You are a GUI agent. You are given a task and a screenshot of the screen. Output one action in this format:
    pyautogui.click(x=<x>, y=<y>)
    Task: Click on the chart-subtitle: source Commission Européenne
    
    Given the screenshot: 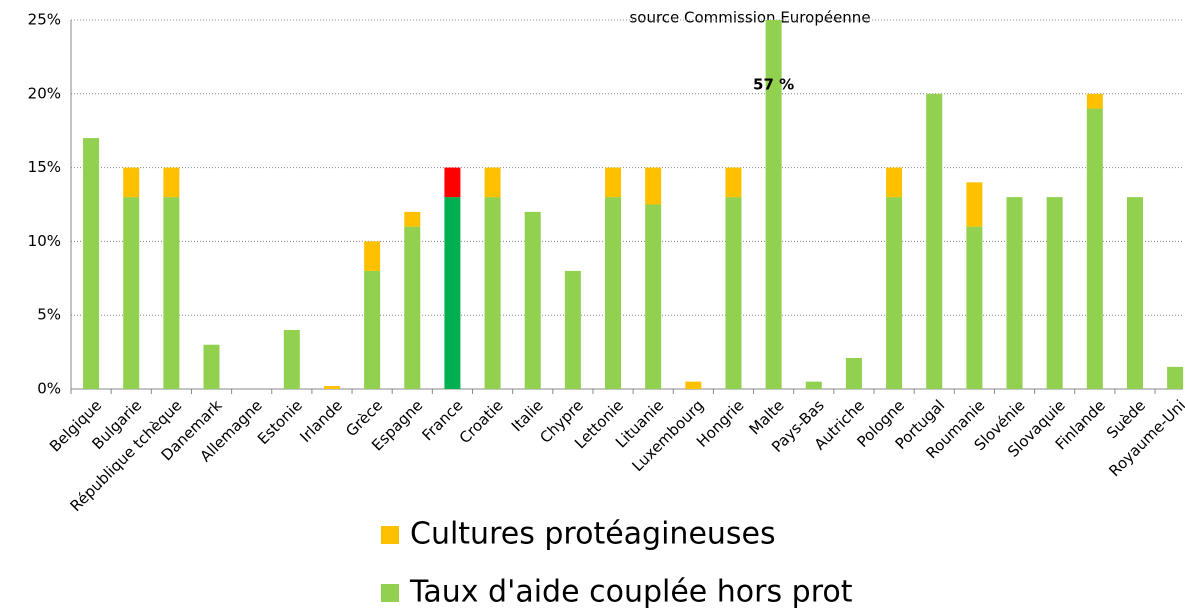 What is the action you would take?
    pyautogui.click(x=749, y=18)
    